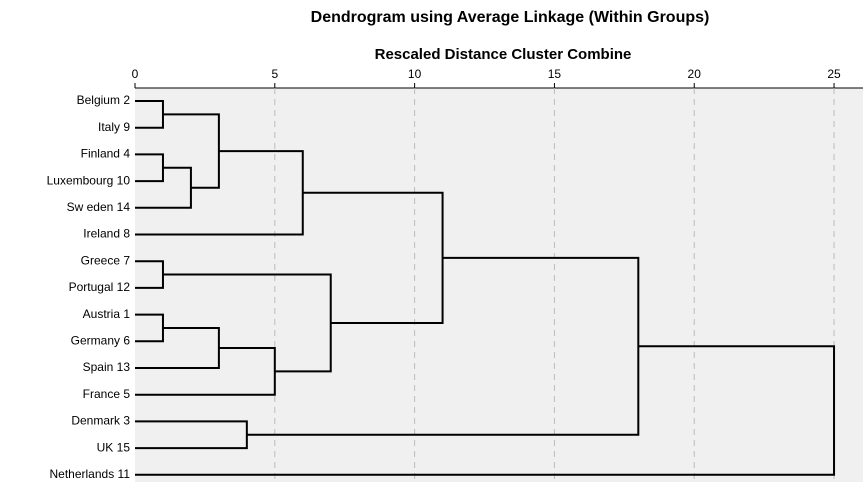  I want to click on leaf-label: Luxembourg 10, so click(89, 180).